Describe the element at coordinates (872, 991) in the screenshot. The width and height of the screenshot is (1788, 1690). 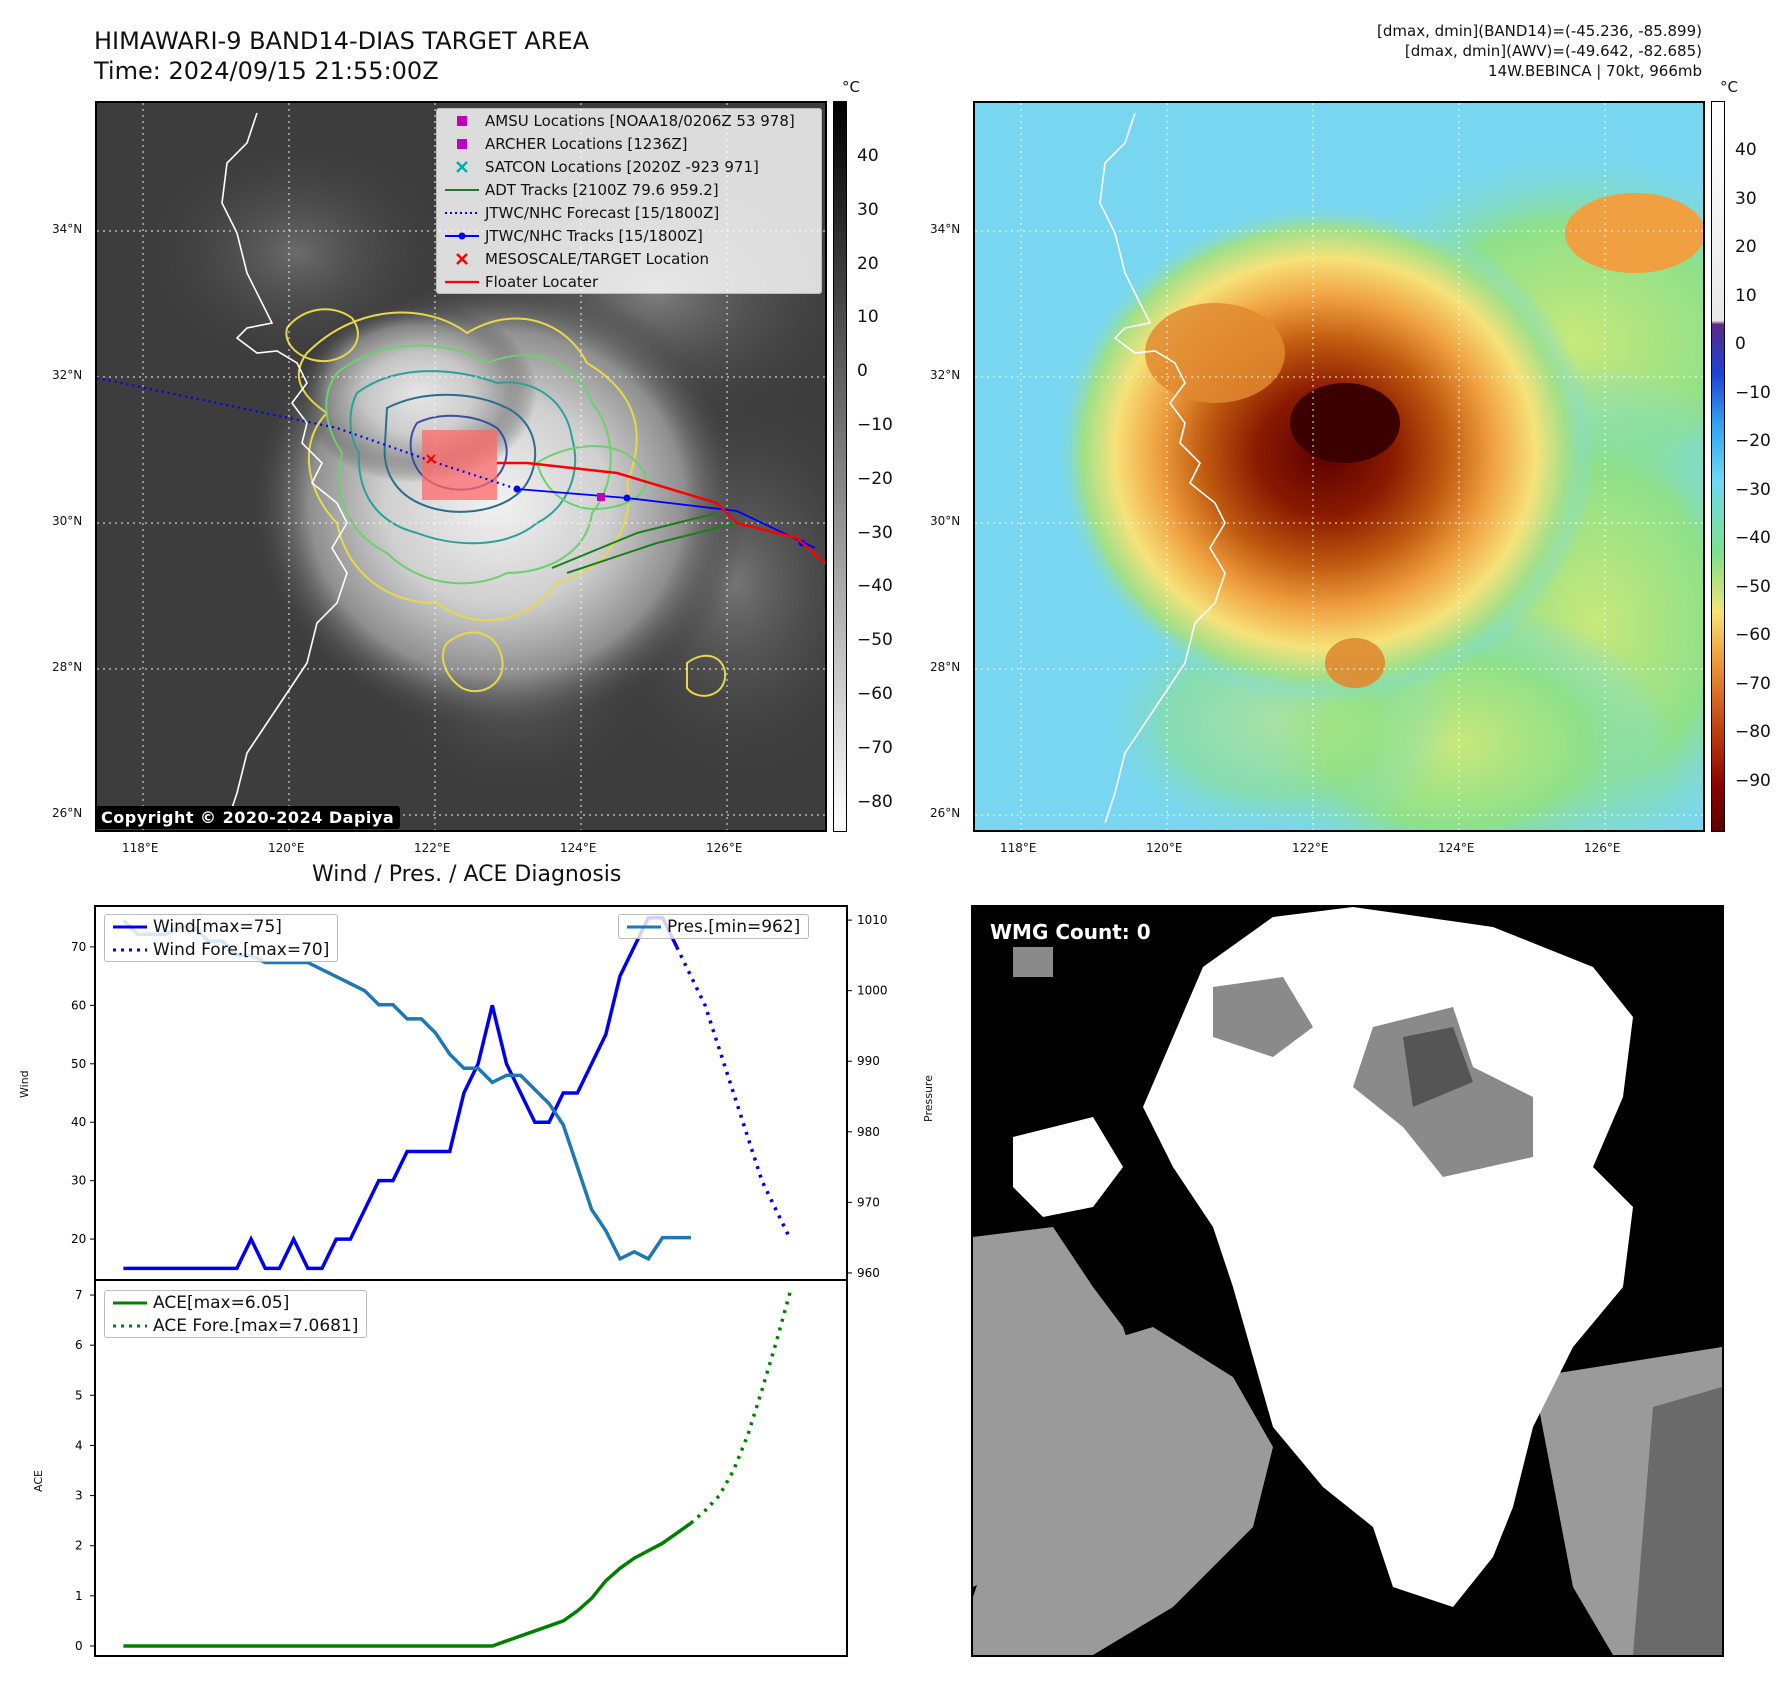
I see `pressure-ytick-label: 1000` at that location.